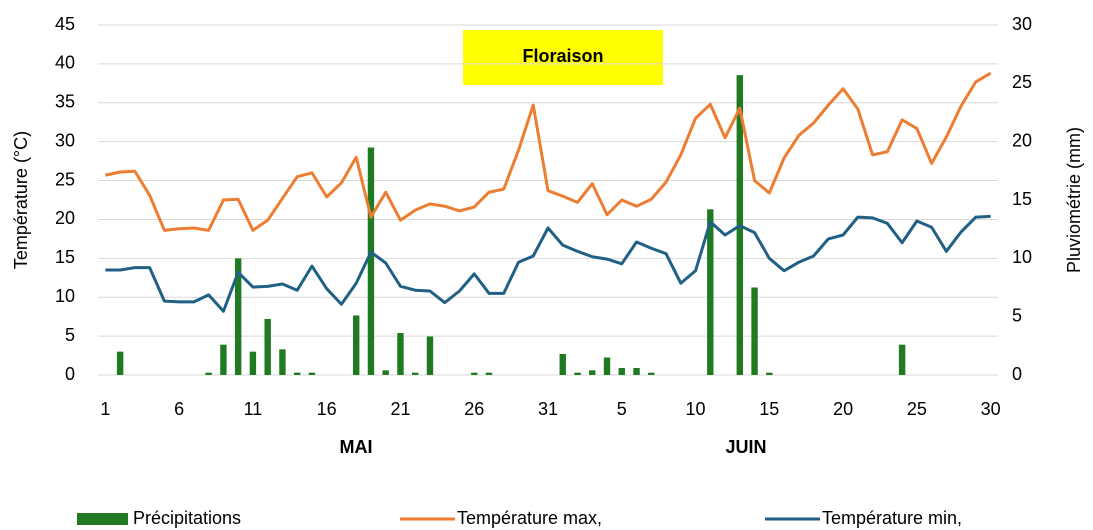 Image resolution: width=1093 pixels, height=530 pixels. Describe the element at coordinates (917, 409) in the screenshot. I see `x-tick-label: 25` at that location.